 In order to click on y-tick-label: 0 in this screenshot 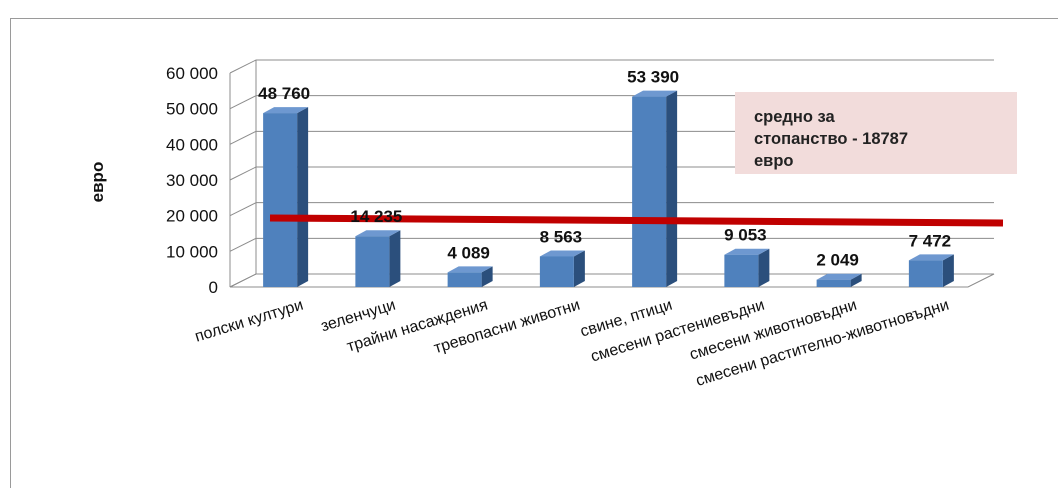, I will do `click(213, 287)`.